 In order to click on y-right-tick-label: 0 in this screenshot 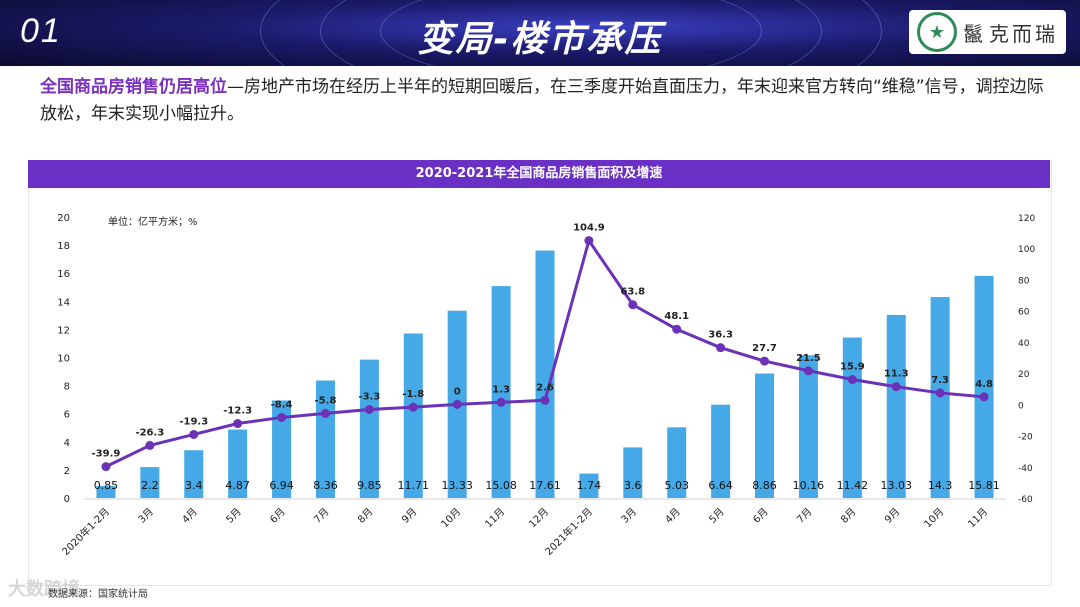, I will do `click(1021, 406)`.